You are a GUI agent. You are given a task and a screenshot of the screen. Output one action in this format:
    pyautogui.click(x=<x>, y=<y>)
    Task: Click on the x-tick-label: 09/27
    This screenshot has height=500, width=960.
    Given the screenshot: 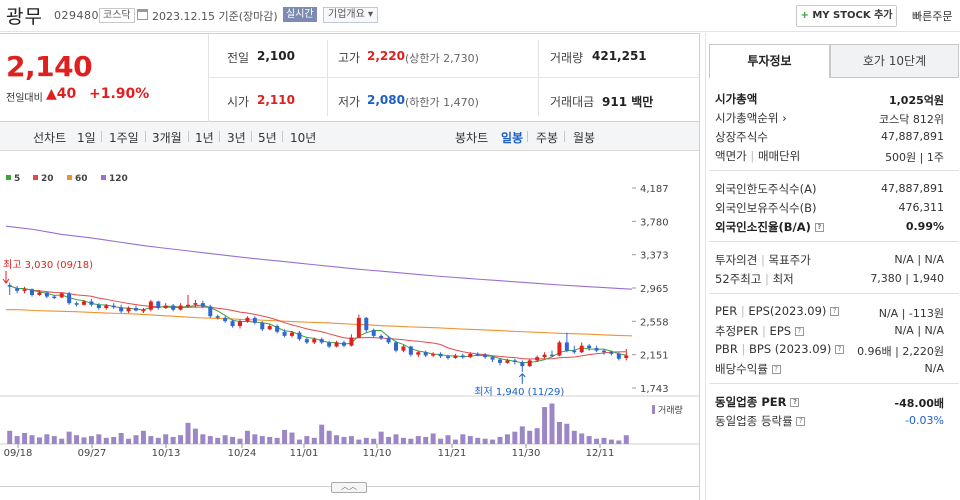 What is the action you would take?
    pyautogui.click(x=92, y=453)
    